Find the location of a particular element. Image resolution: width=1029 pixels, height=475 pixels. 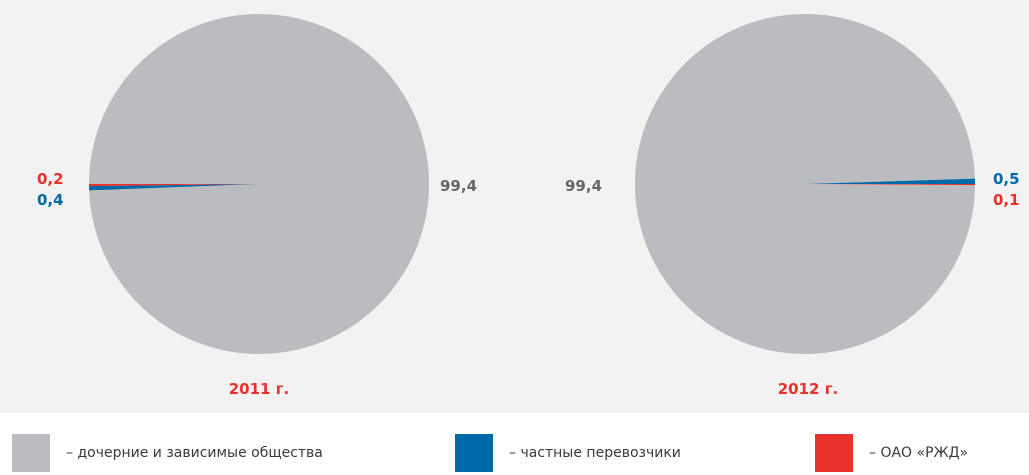

red-swatch-icon is located at coordinates (834, 453).